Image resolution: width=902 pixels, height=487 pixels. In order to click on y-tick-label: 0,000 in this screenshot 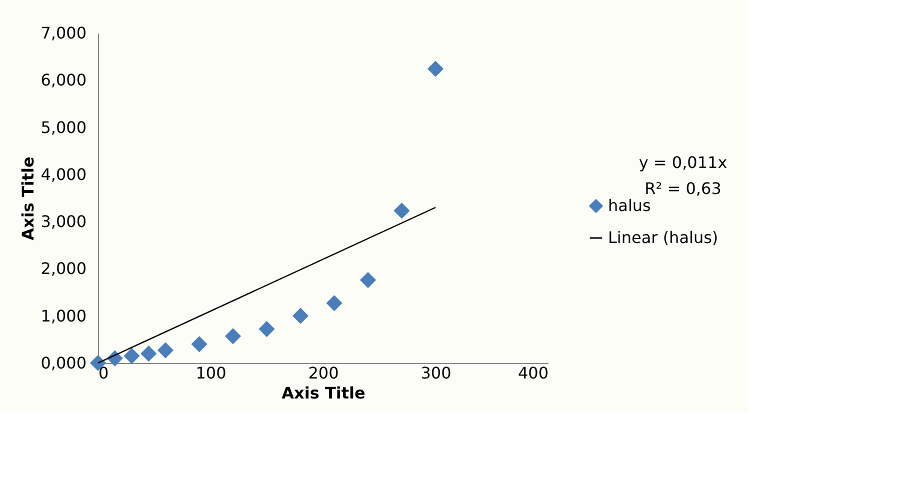, I will do `click(63, 363)`.